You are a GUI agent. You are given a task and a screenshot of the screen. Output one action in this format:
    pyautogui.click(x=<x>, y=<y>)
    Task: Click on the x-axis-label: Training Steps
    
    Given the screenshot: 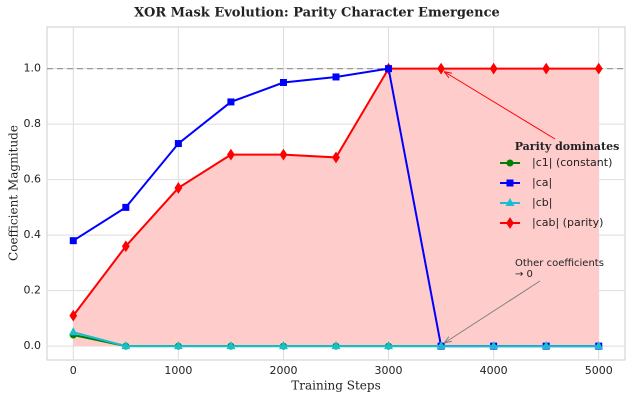 What is the action you would take?
    pyautogui.click(x=336, y=386)
    